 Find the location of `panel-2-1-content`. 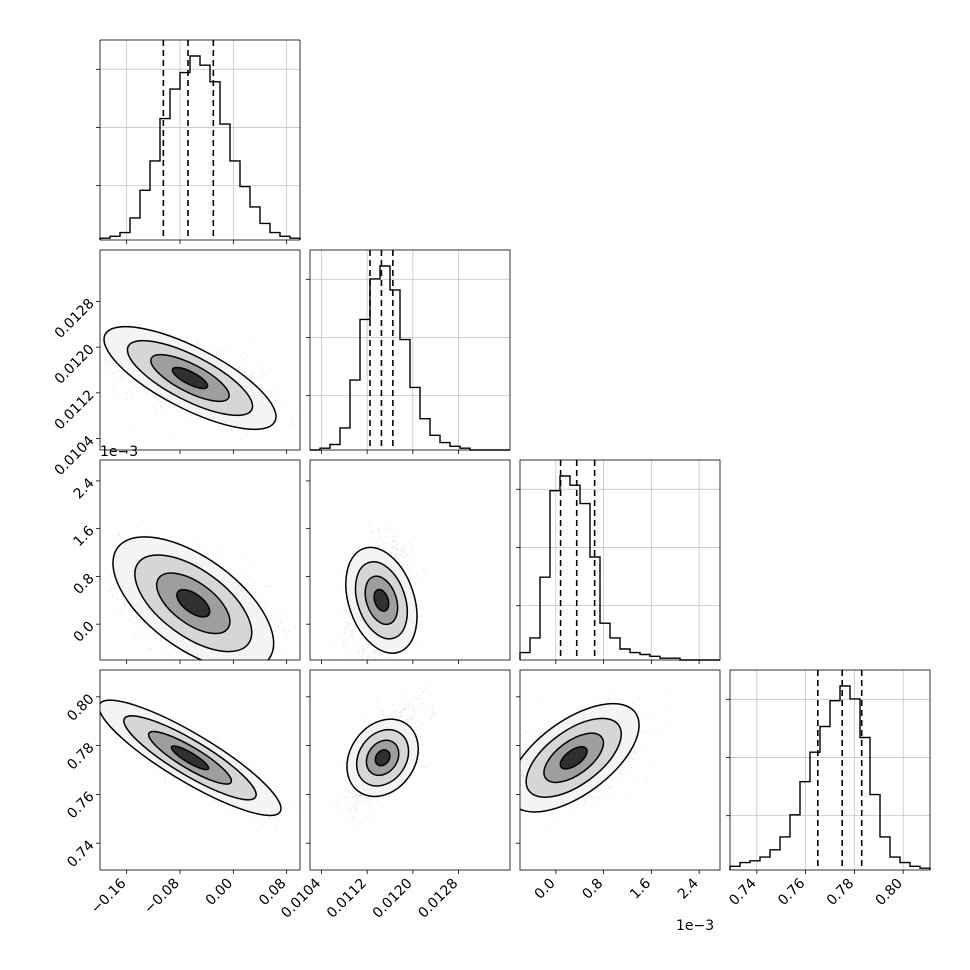

panel-2-1-content is located at coordinates (379, 588).